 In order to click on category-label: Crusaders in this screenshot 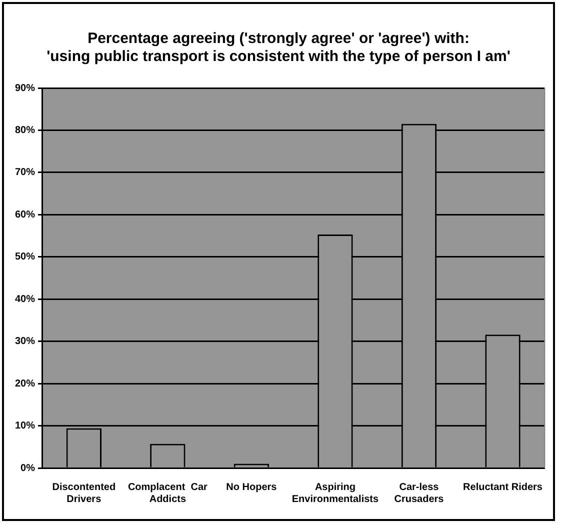, I will do `click(419, 499)`.